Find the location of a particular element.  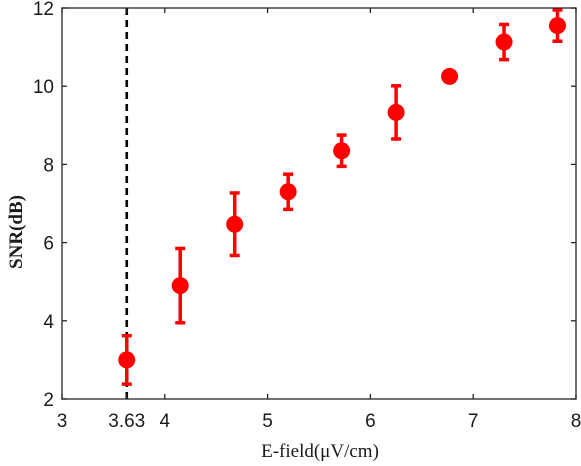

x-tick-label: 7 is located at coordinates (473, 421).